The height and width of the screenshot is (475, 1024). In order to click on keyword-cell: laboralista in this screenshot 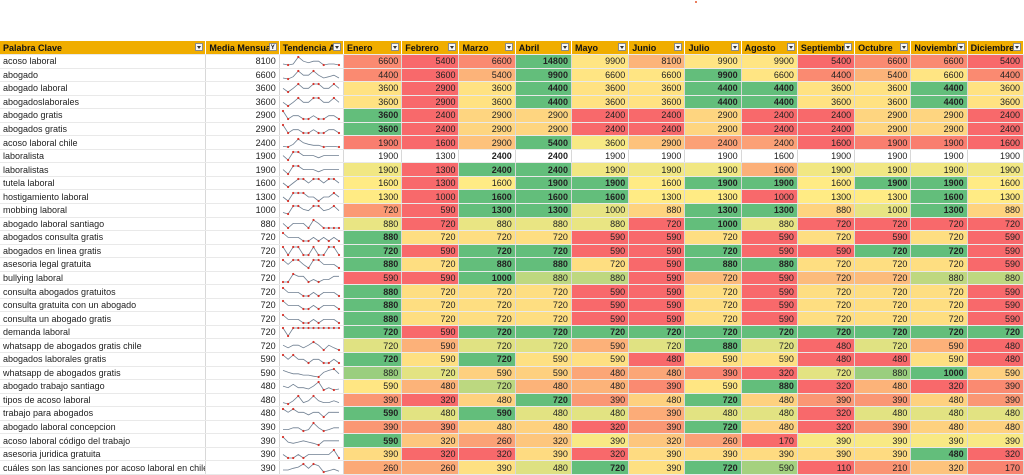, I will do `click(103, 156)`.